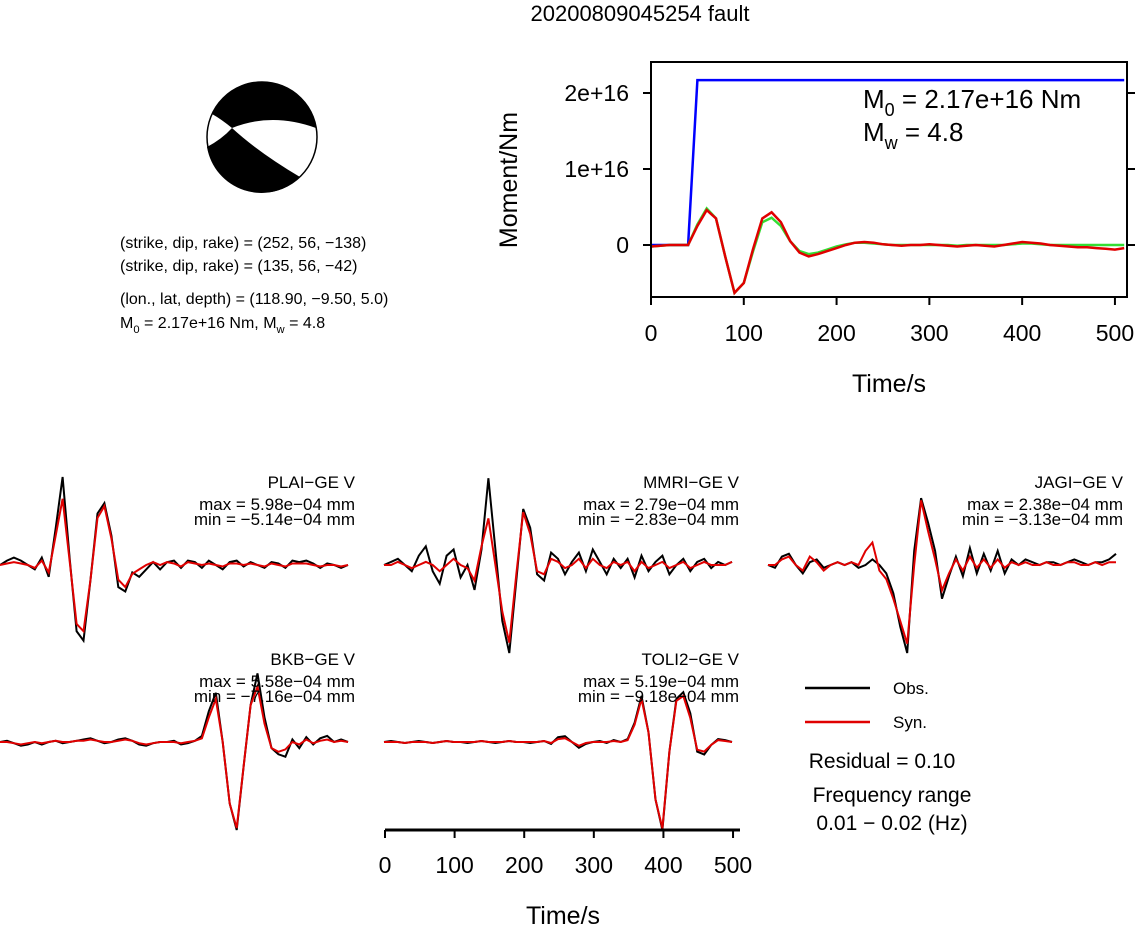 This screenshot has width=1137, height=927. I want to click on legend-label: Obs., so click(911, 688).